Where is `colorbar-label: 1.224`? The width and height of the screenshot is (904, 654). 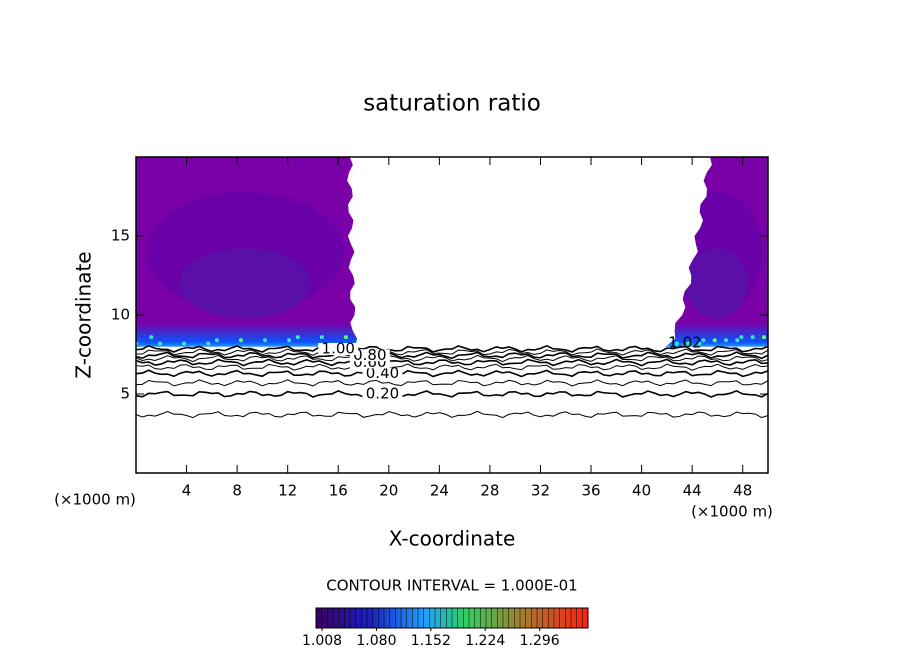 colorbar-label: 1.224 is located at coordinates (485, 641).